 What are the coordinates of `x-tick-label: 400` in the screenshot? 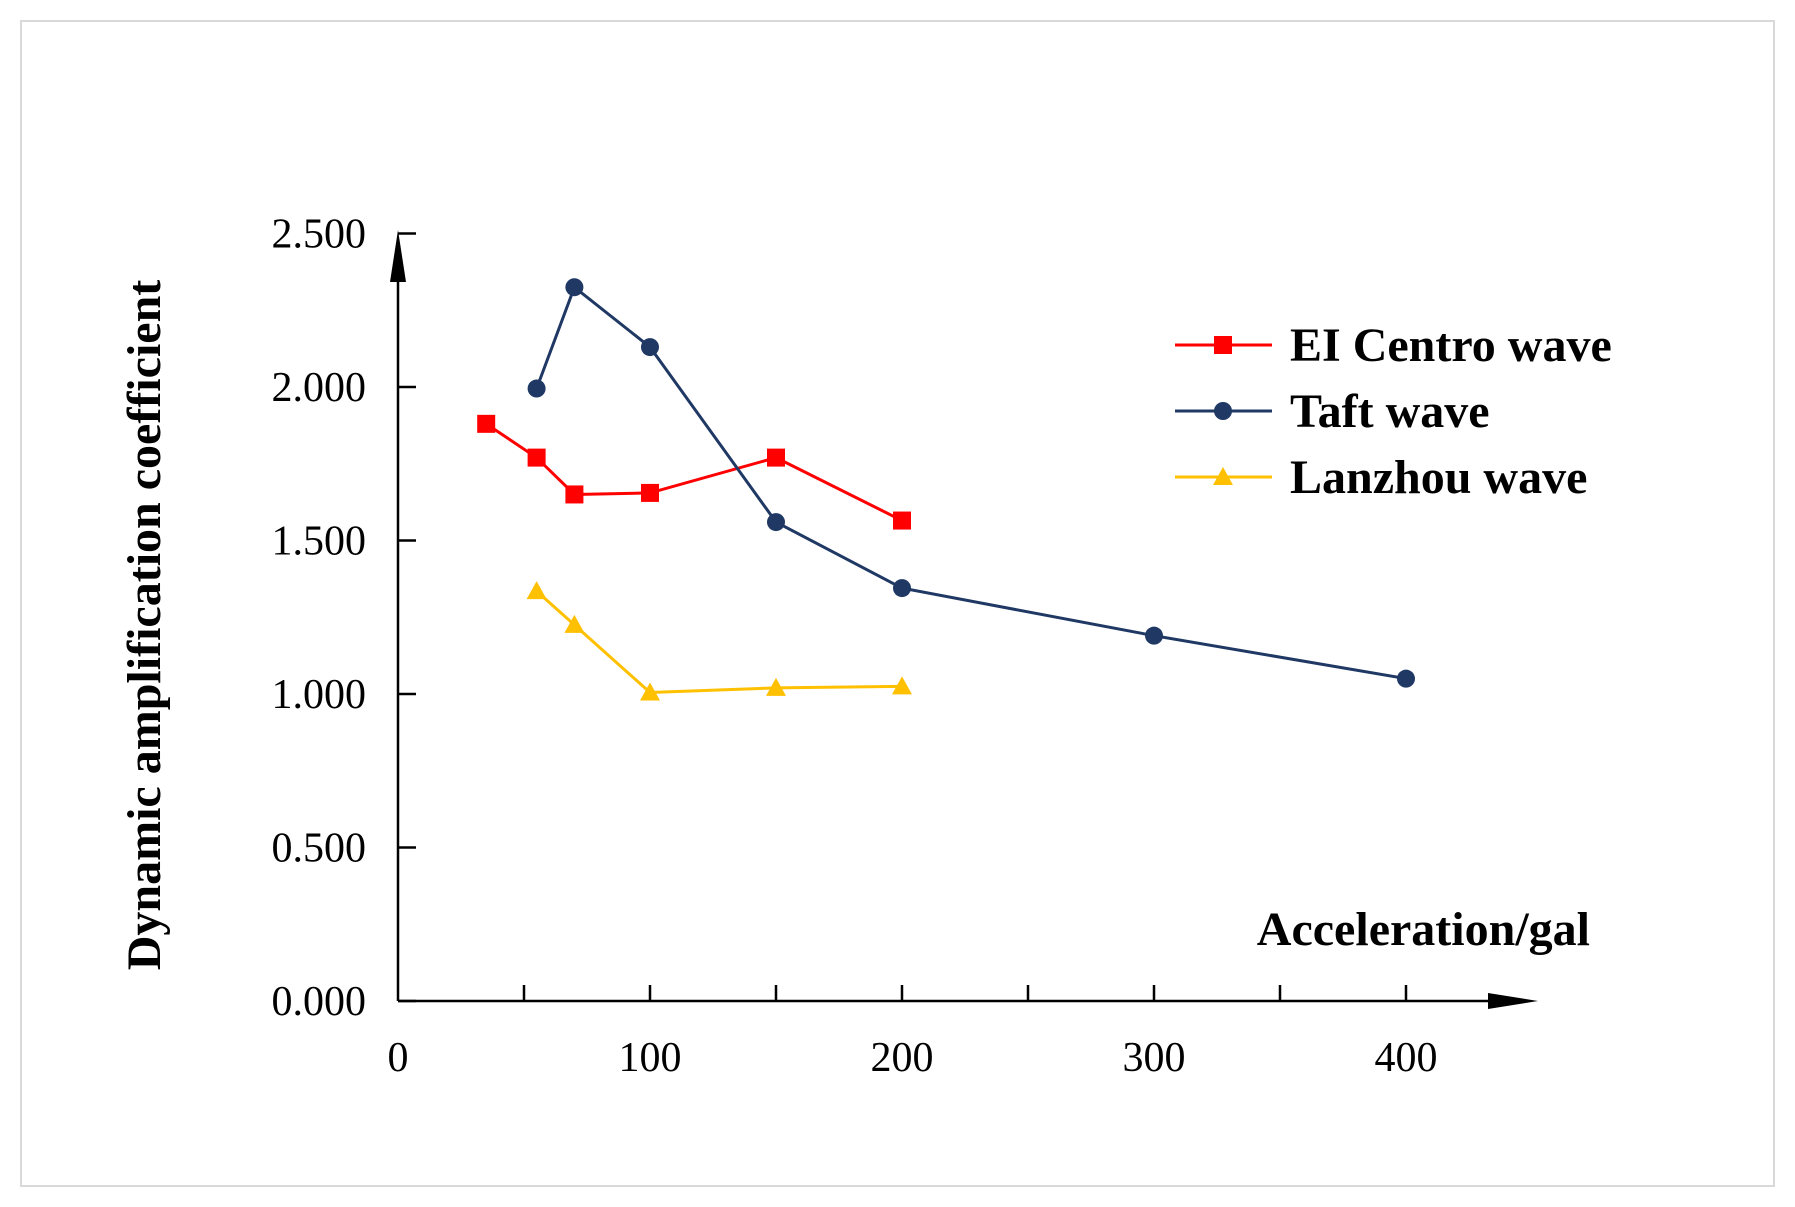 It's located at (1406, 1058).